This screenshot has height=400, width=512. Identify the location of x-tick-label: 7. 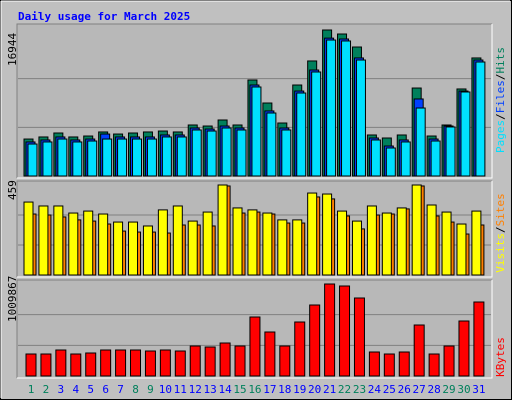
(120, 389).